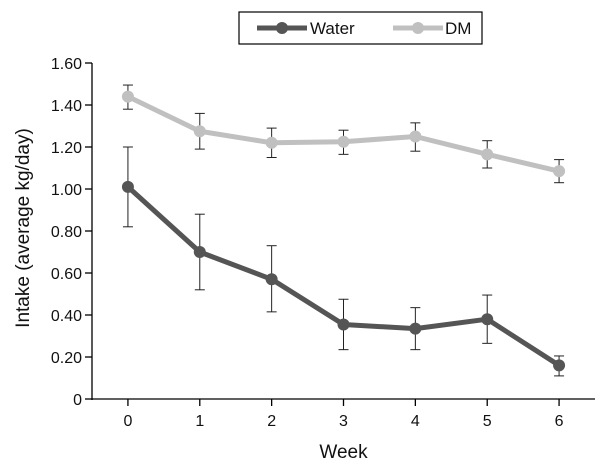 This screenshot has width=597, height=469. Describe the element at coordinates (458, 28) in the screenshot. I see `legend-label-dm: DM` at that location.